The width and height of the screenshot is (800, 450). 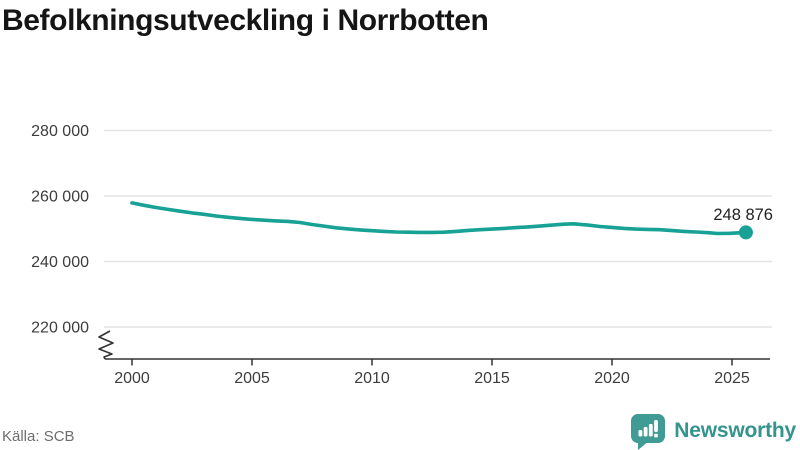 What do you see at coordinates (732, 378) in the screenshot?
I see `x-tick-label: 2025` at bounding box center [732, 378].